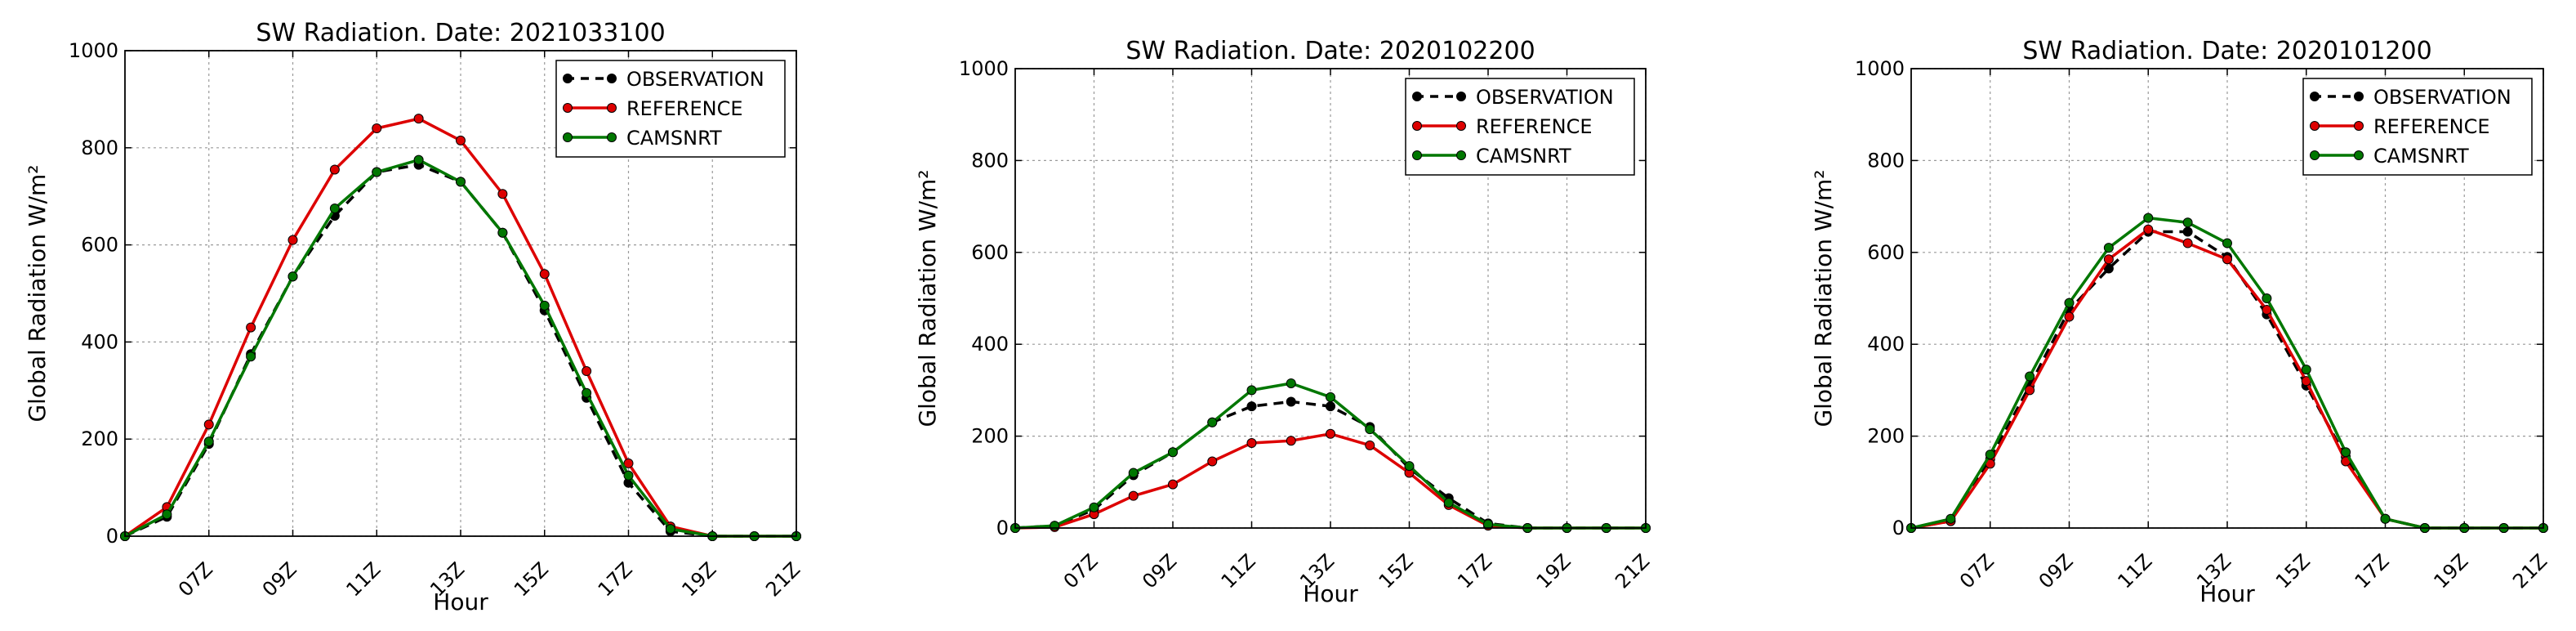  Describe the element at coordinates (695, 80) in the screenshot. I see `legend-label: OBSERVATION` at that location.